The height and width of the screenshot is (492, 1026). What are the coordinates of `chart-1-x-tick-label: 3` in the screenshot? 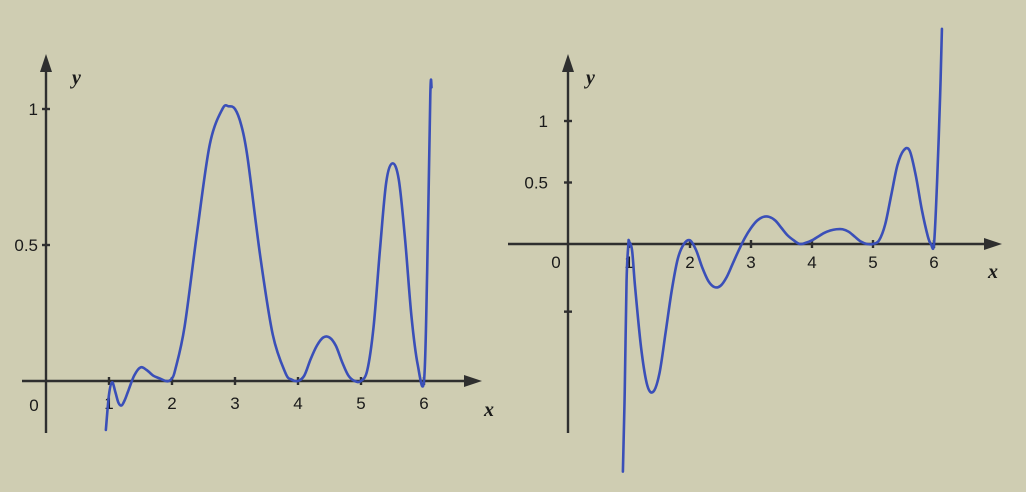 It's located at (234, 403).